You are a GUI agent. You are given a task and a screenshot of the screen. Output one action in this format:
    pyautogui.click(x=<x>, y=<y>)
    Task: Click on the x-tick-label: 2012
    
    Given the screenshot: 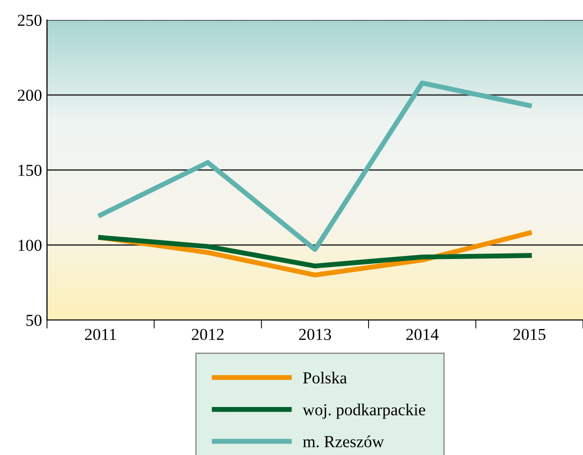 What is the action you would take?
    pyautogui.click(x=208, y=334)
    